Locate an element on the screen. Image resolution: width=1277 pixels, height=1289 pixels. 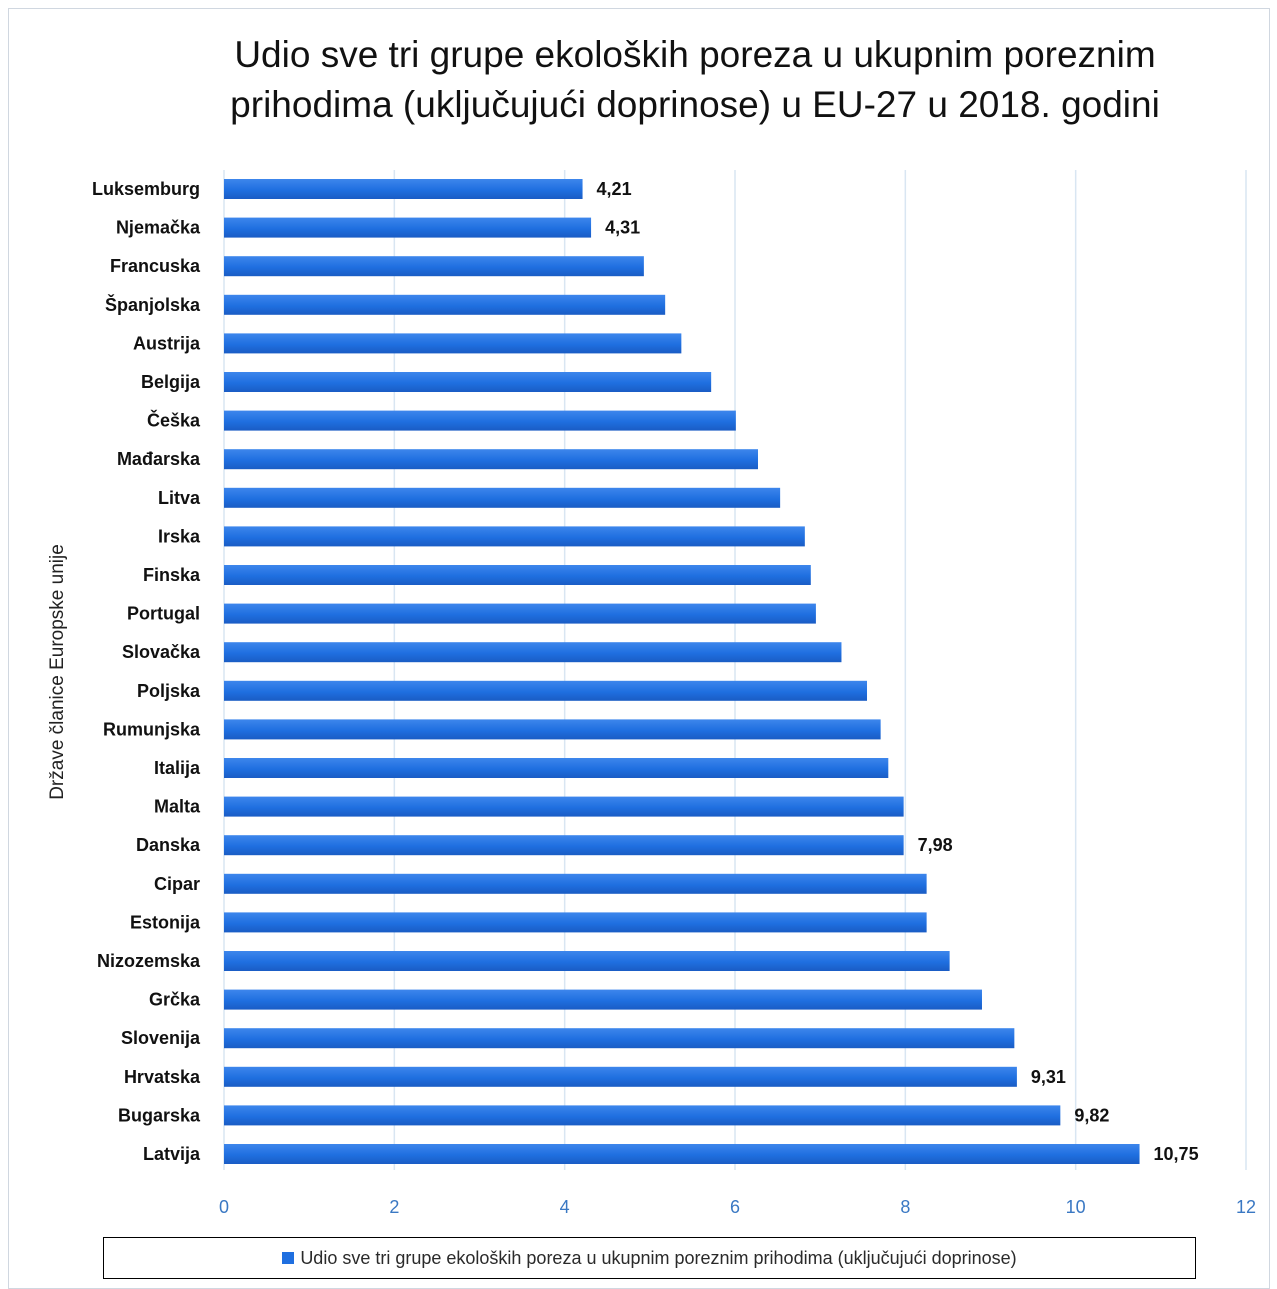
y-tick-label: Belgija is located at coordinates (171, 382).